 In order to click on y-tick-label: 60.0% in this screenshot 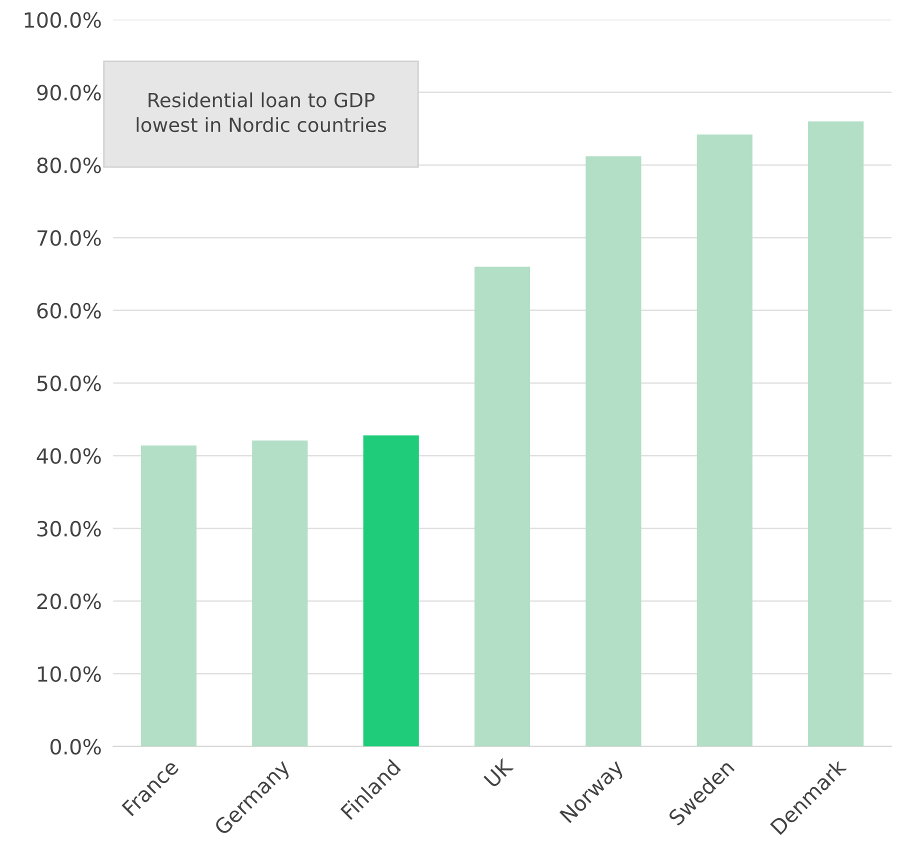, I will do `click(69, 310)`.